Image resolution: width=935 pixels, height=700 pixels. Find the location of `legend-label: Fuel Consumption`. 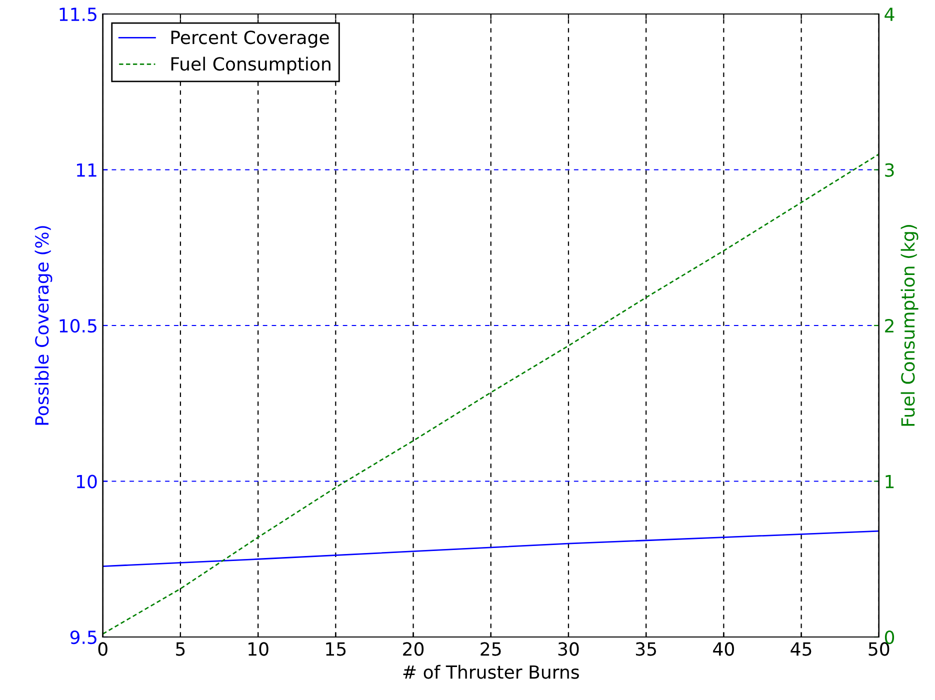

legend-label: Fuel Consumption is located at coordinates (250, 65).